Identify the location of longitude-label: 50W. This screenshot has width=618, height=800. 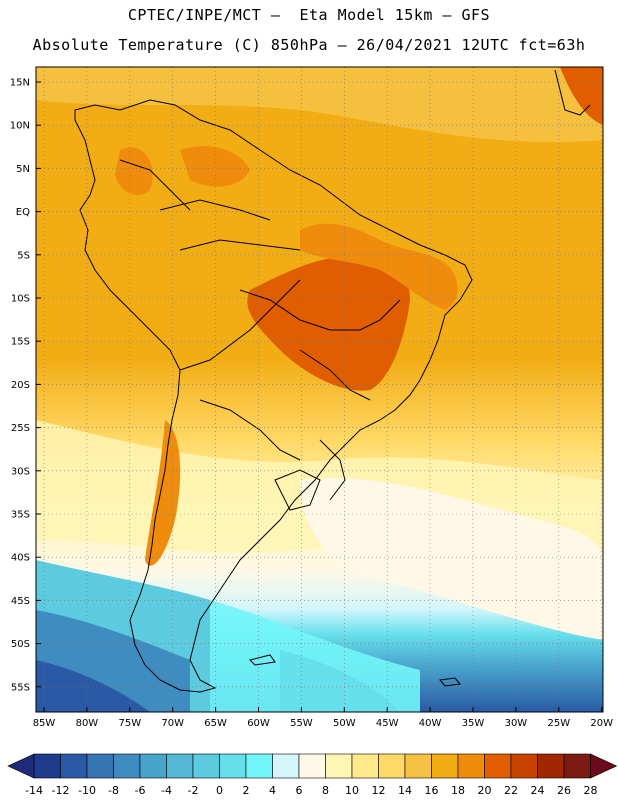
(344, 723).